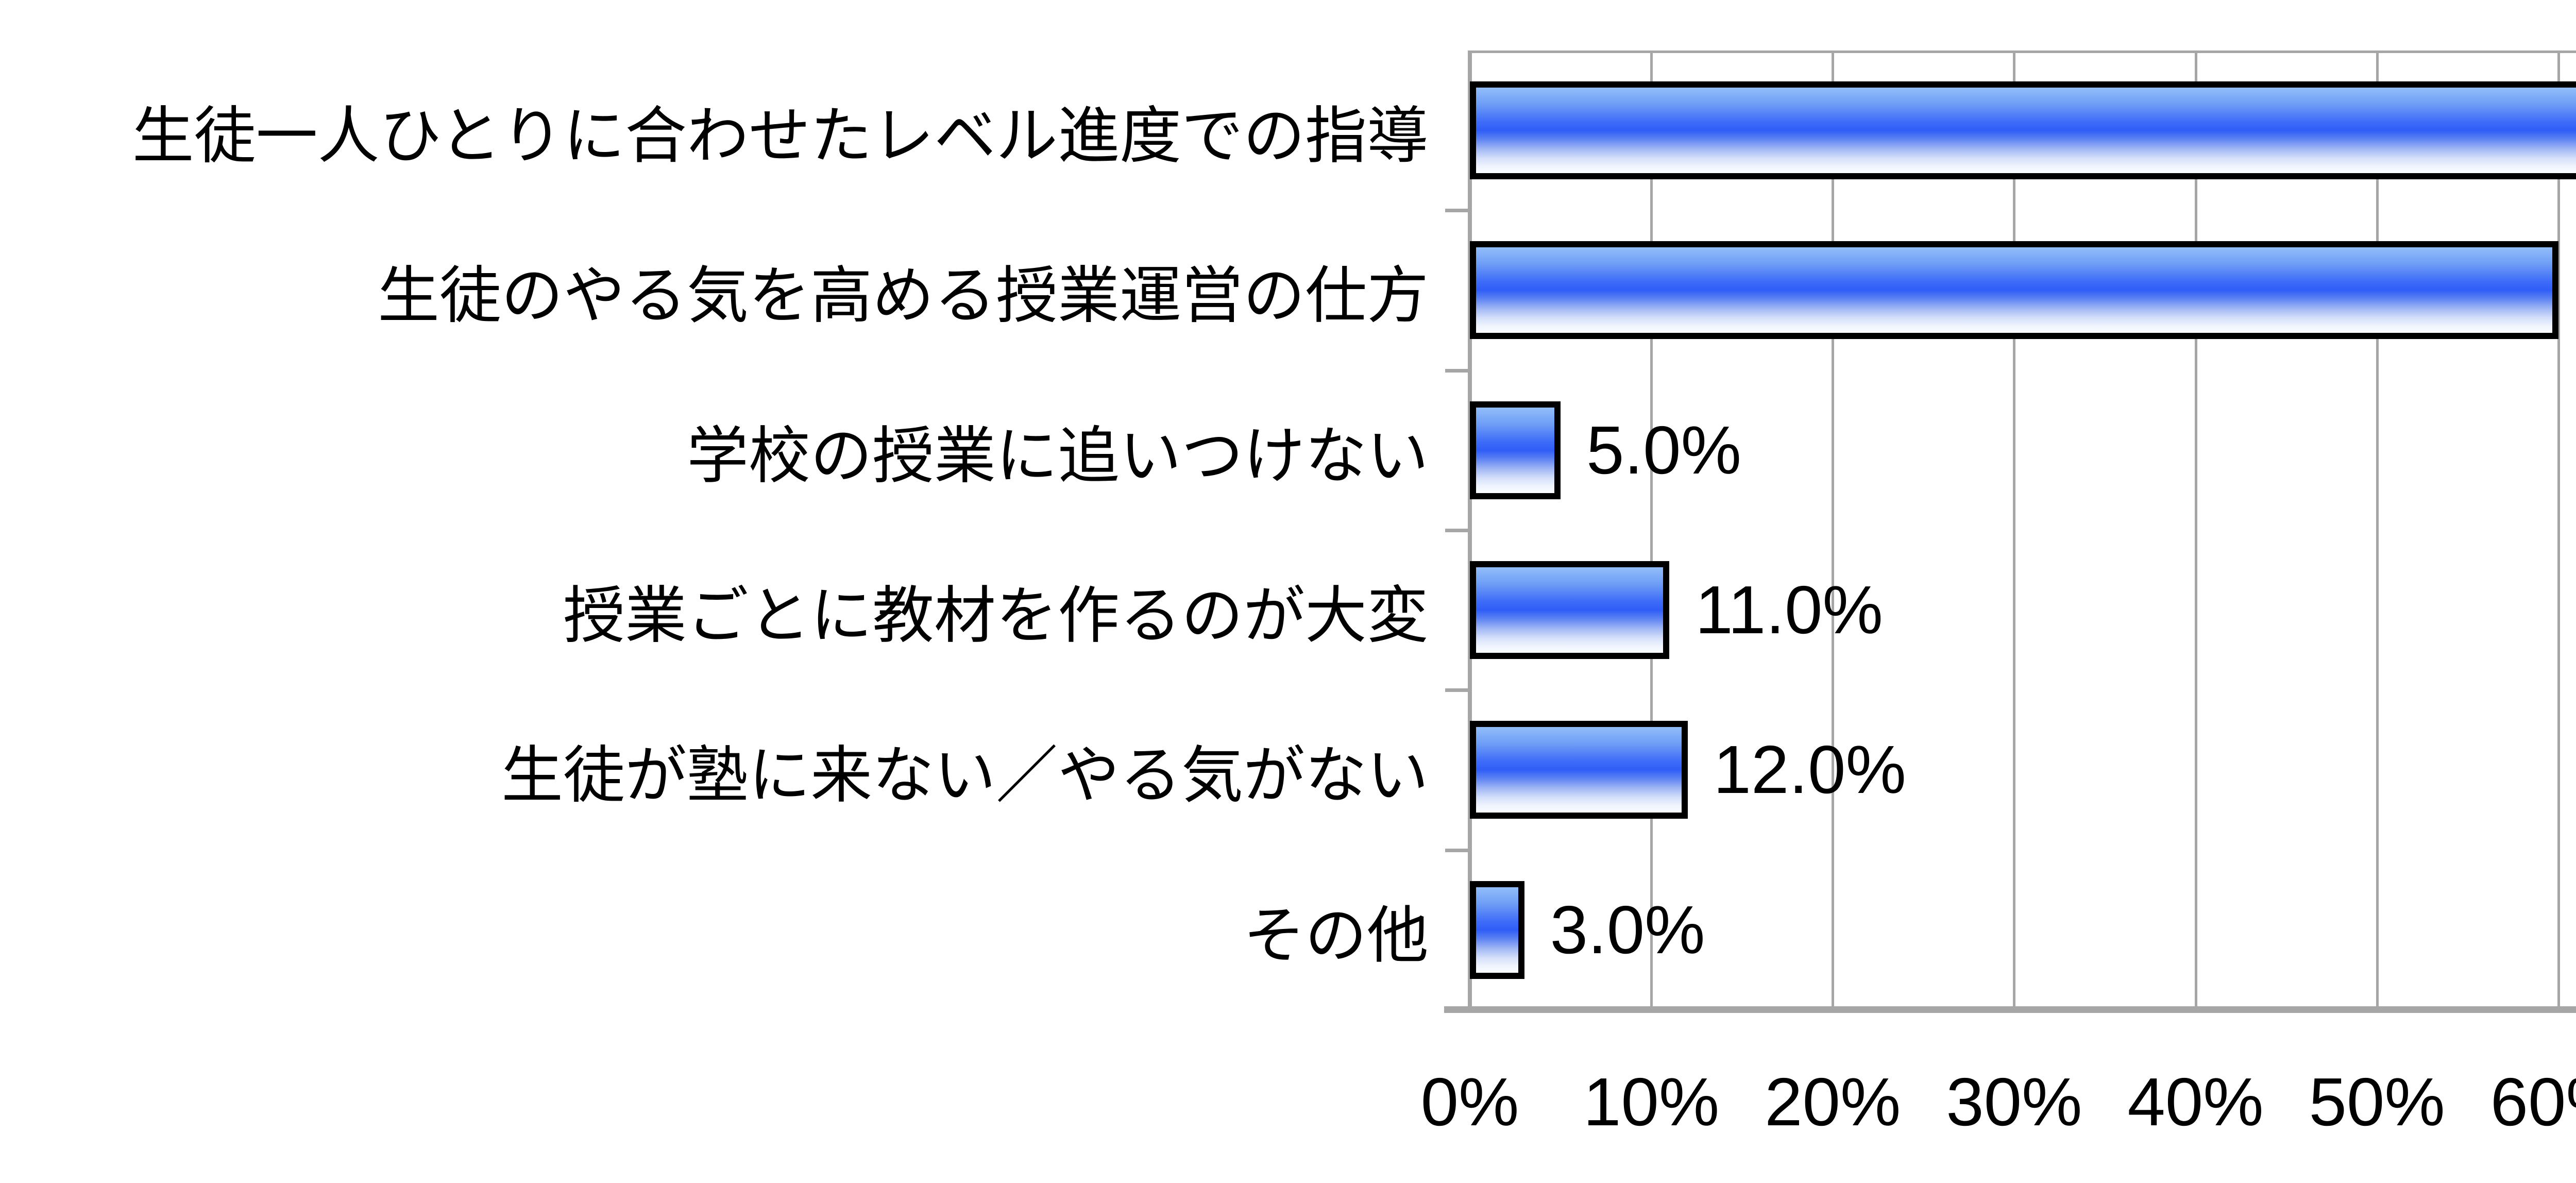 The image size is (2576, 1183). Describe the element at coordinates (2023, 610) in the screenshot. I see `bar-row: 11.0%` at that location.